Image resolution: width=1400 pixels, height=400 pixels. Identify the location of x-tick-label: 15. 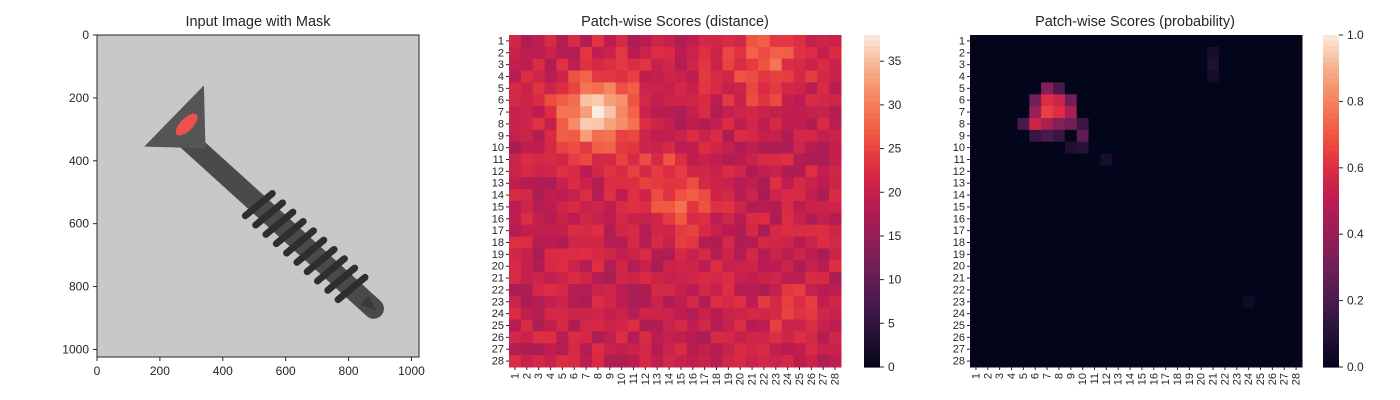
(1142, 379).